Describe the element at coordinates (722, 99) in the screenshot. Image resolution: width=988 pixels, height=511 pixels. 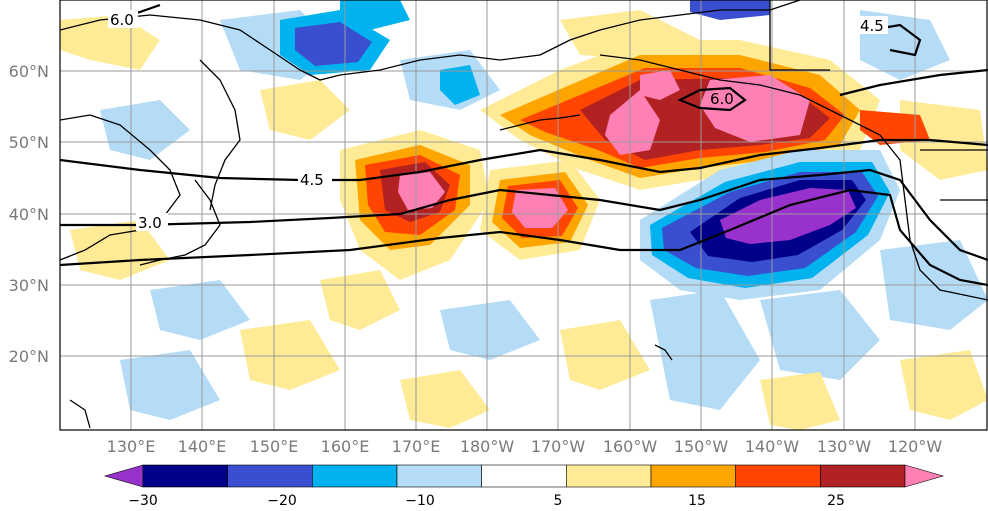
I see `contour-label-6b: 6.0` at that location.